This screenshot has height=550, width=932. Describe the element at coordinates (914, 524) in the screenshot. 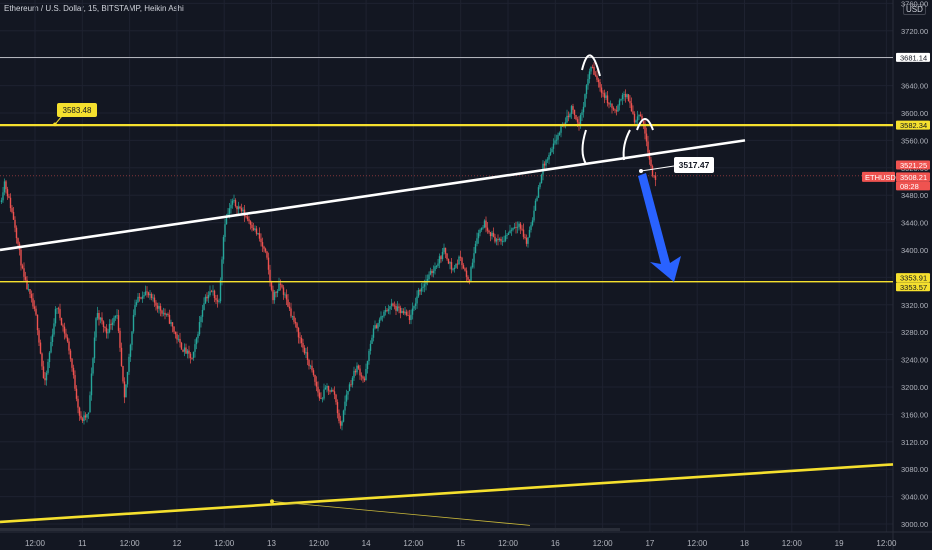

I see `y-tick-label: 3000.00` at that location.